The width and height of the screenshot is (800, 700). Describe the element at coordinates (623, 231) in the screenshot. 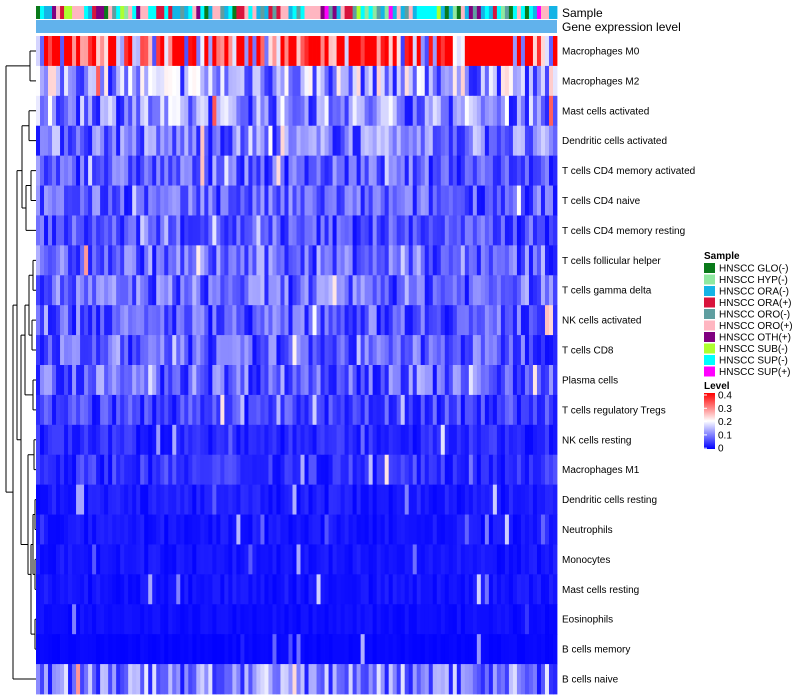

I see `row-label: T cells CD4 memory resting` at that location.